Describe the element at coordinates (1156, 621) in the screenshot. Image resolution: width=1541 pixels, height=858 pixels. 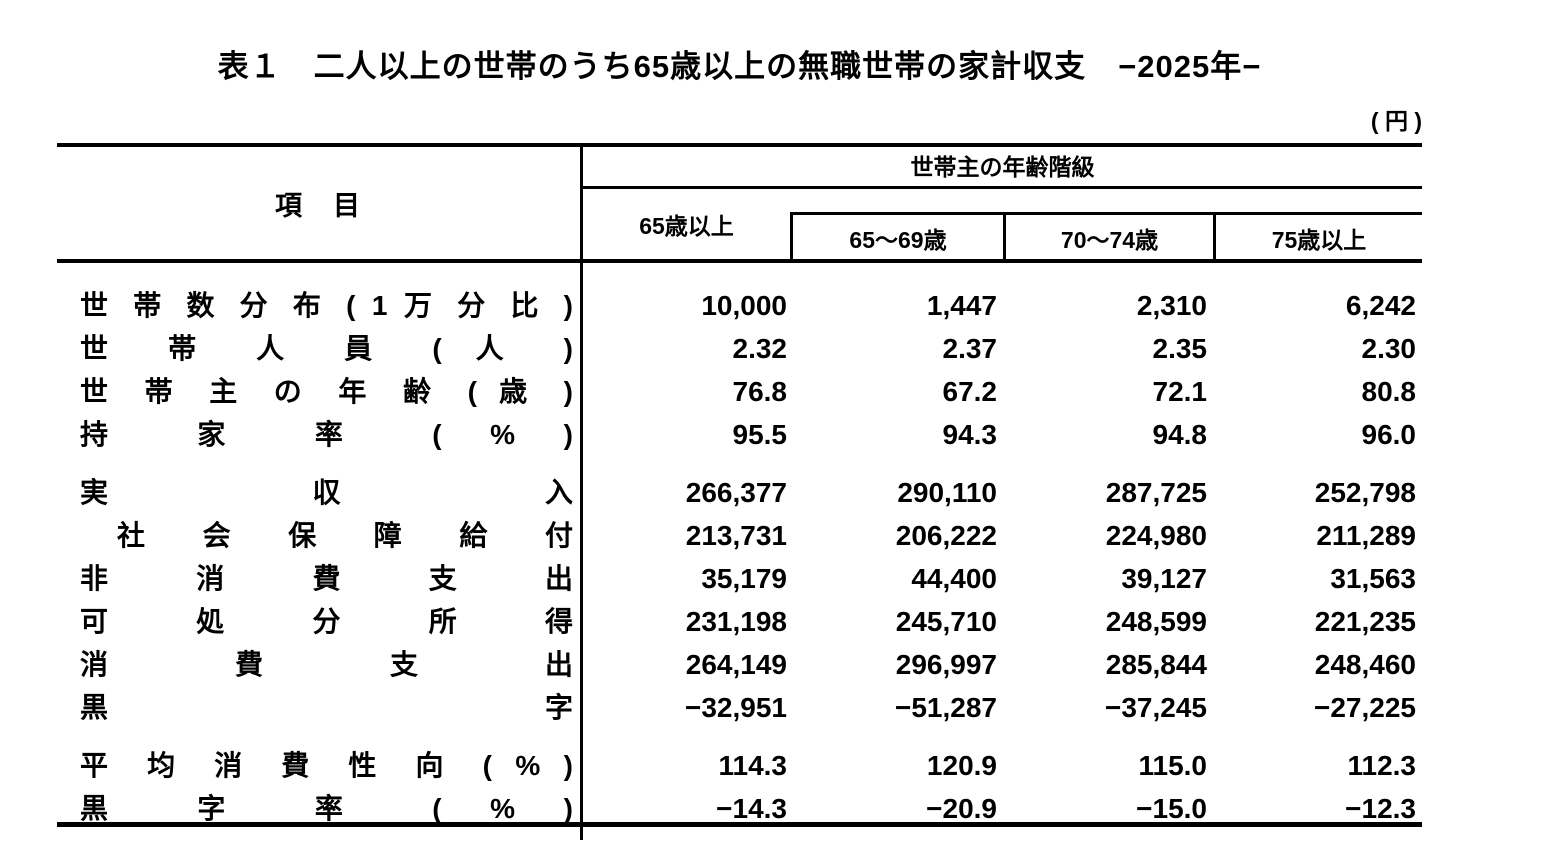
I see `cell-value: 248,599` at that location.